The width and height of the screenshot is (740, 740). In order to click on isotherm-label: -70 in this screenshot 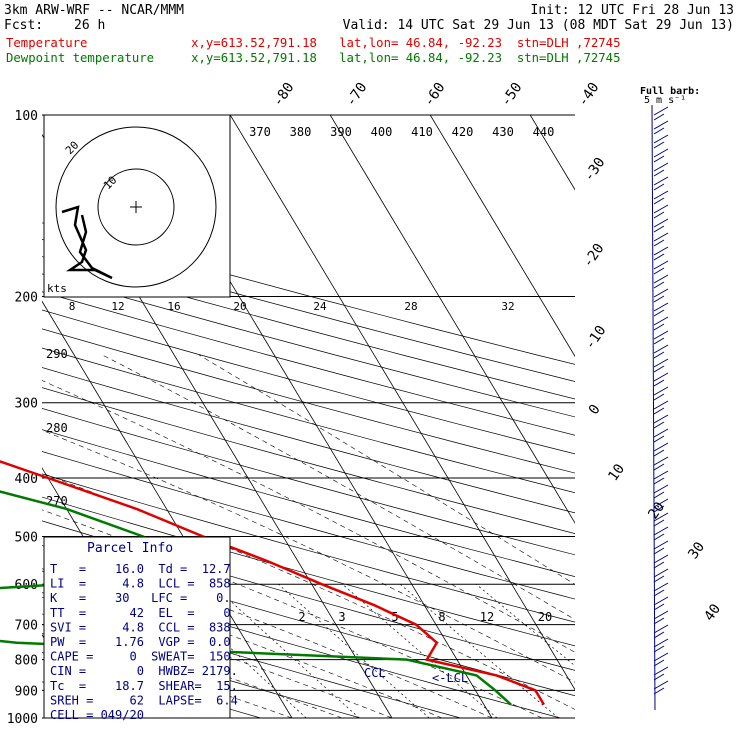, I will do `click(357, 95)`.